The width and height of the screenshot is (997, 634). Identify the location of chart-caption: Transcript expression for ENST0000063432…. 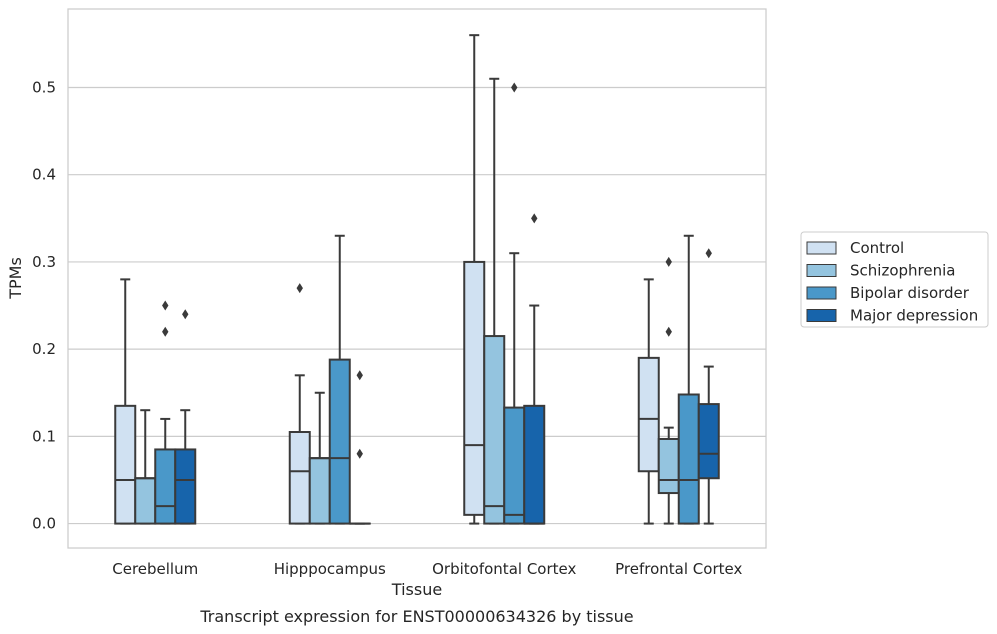
(416, 616).